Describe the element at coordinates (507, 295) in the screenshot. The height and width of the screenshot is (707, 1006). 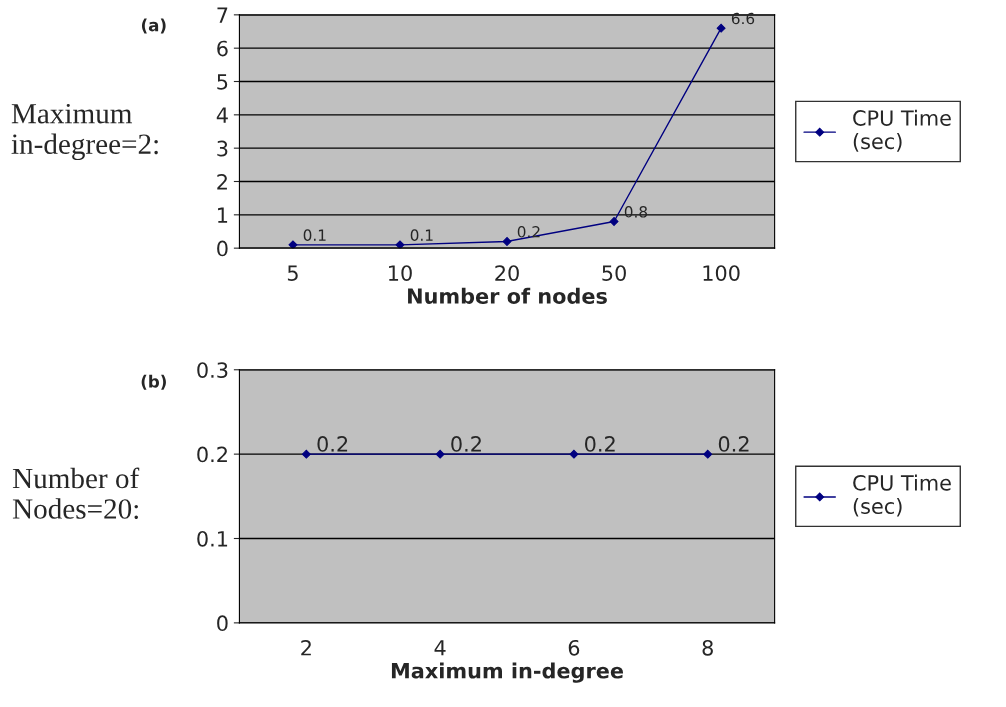
I see `x-axis-title: Number of nodes` at that location.